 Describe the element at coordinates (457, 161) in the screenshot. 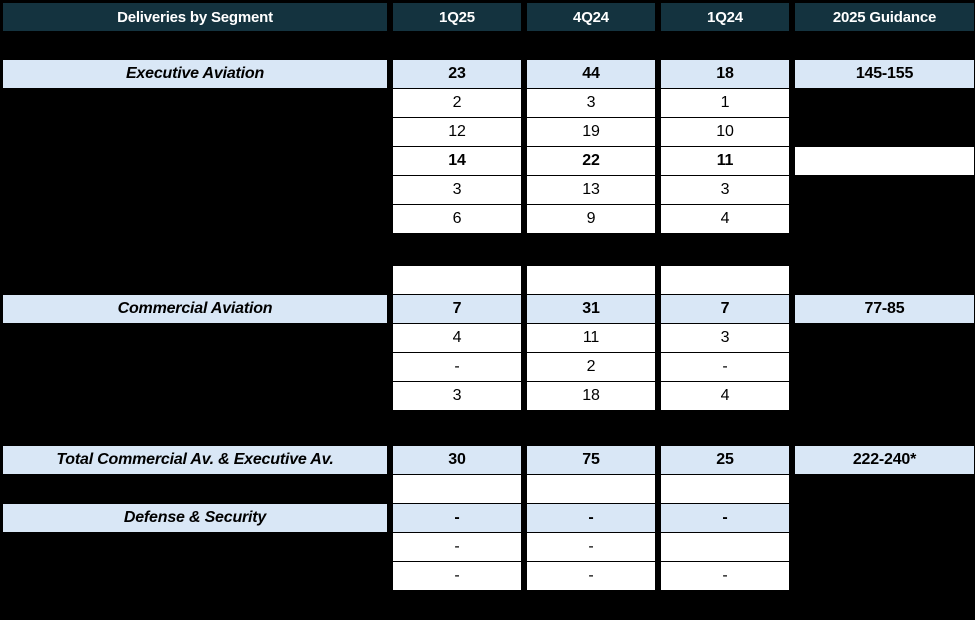

I see `value-1q25: 14` at that location.